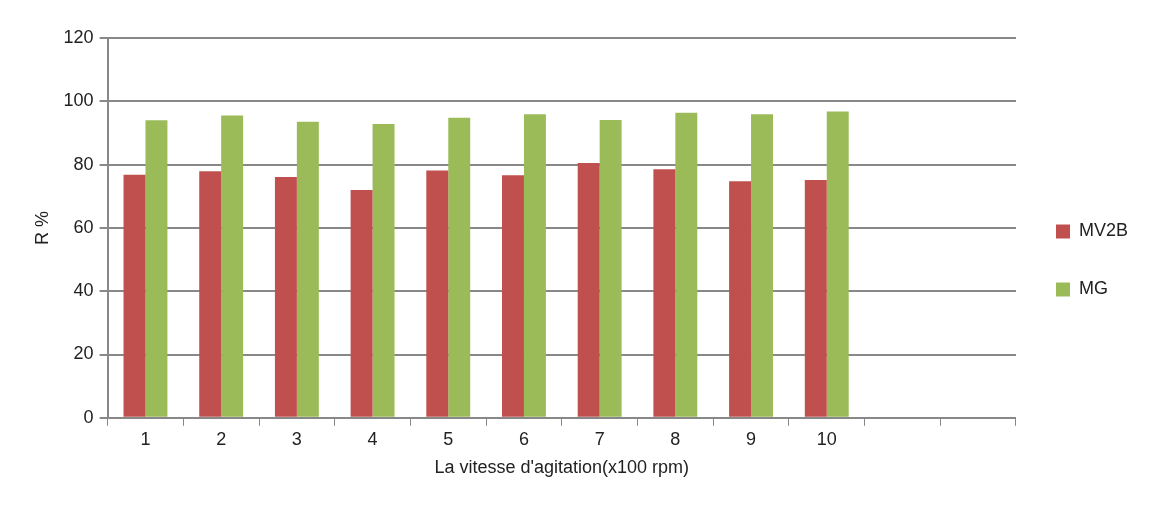 This screenshot has width=1173, height=513. Describe the element at coordinates (523, 438) in the screenshot. I see `x-tick-label: 6` at that location.